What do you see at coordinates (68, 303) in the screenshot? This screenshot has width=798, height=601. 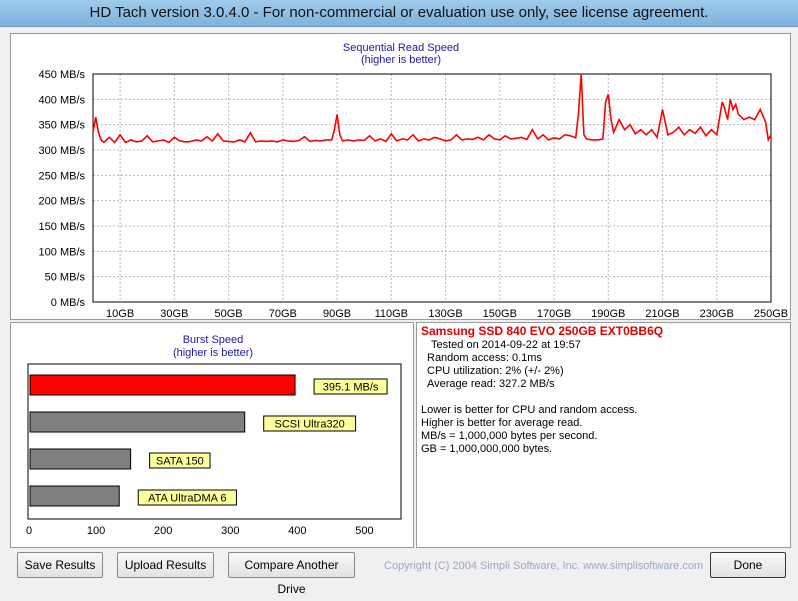 I see `y-tick-label: 0 MB/s` at bounding box center [68, 303].